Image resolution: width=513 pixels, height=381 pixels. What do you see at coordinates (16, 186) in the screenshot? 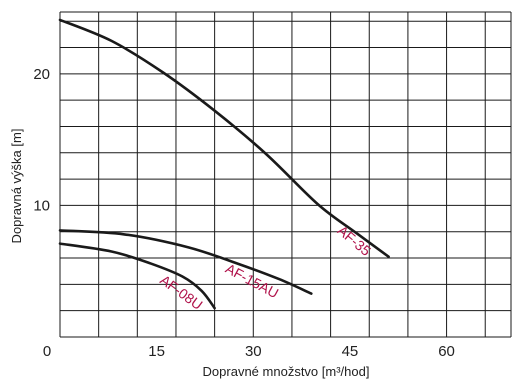
I see `y-axis-label: Dopravná výška [m]` at bounding box center [16, 186].